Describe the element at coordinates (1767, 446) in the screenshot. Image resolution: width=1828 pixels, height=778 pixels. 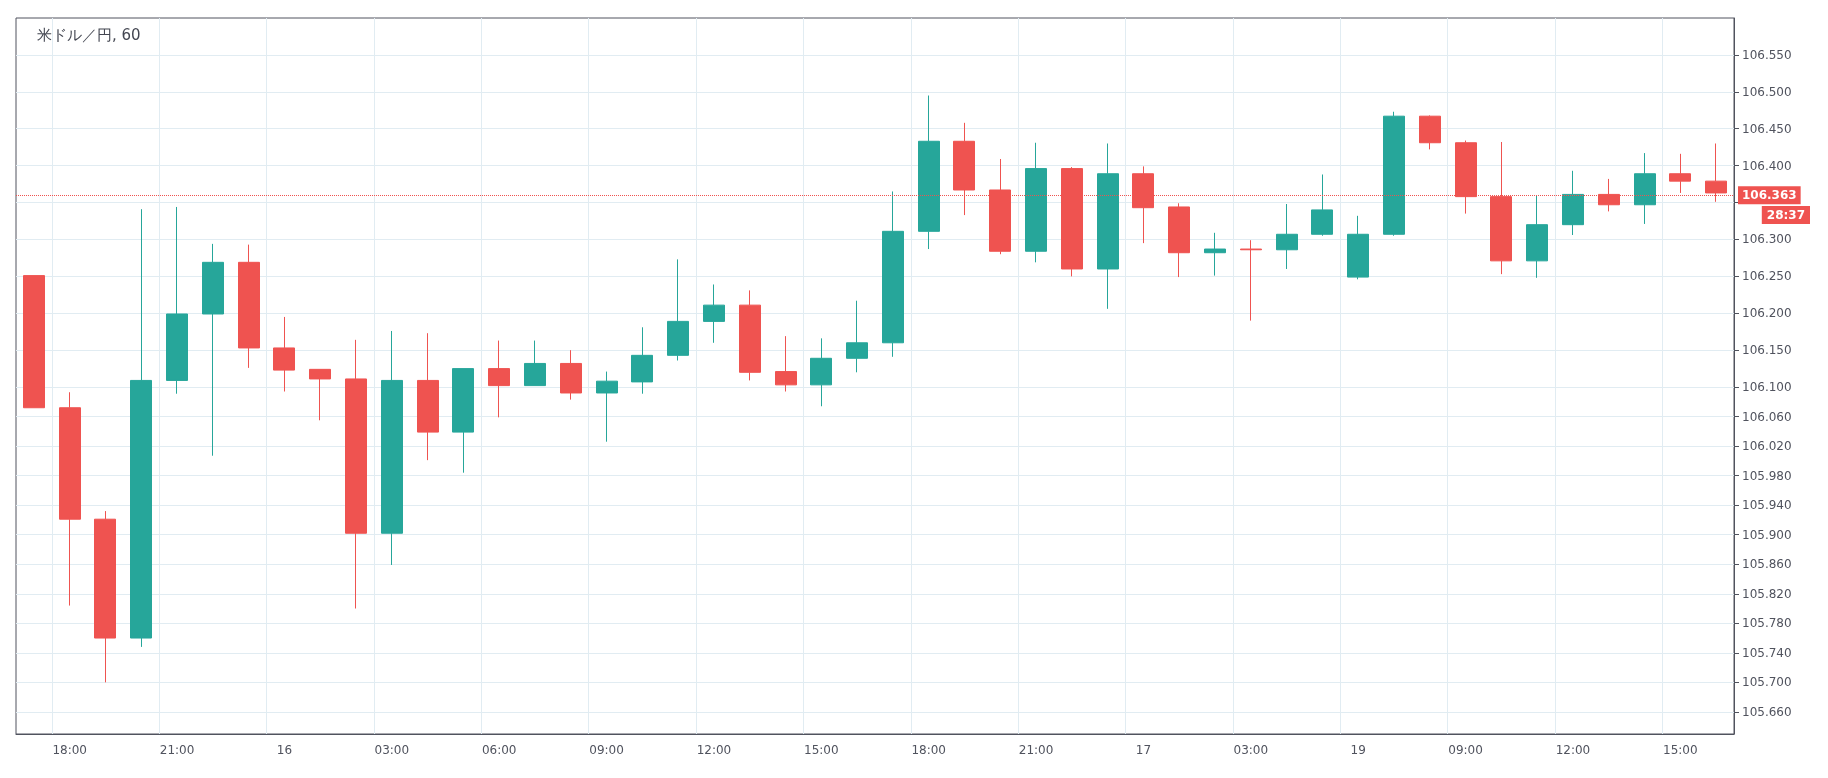
I see `y-tick-label: 106.020` at that location.